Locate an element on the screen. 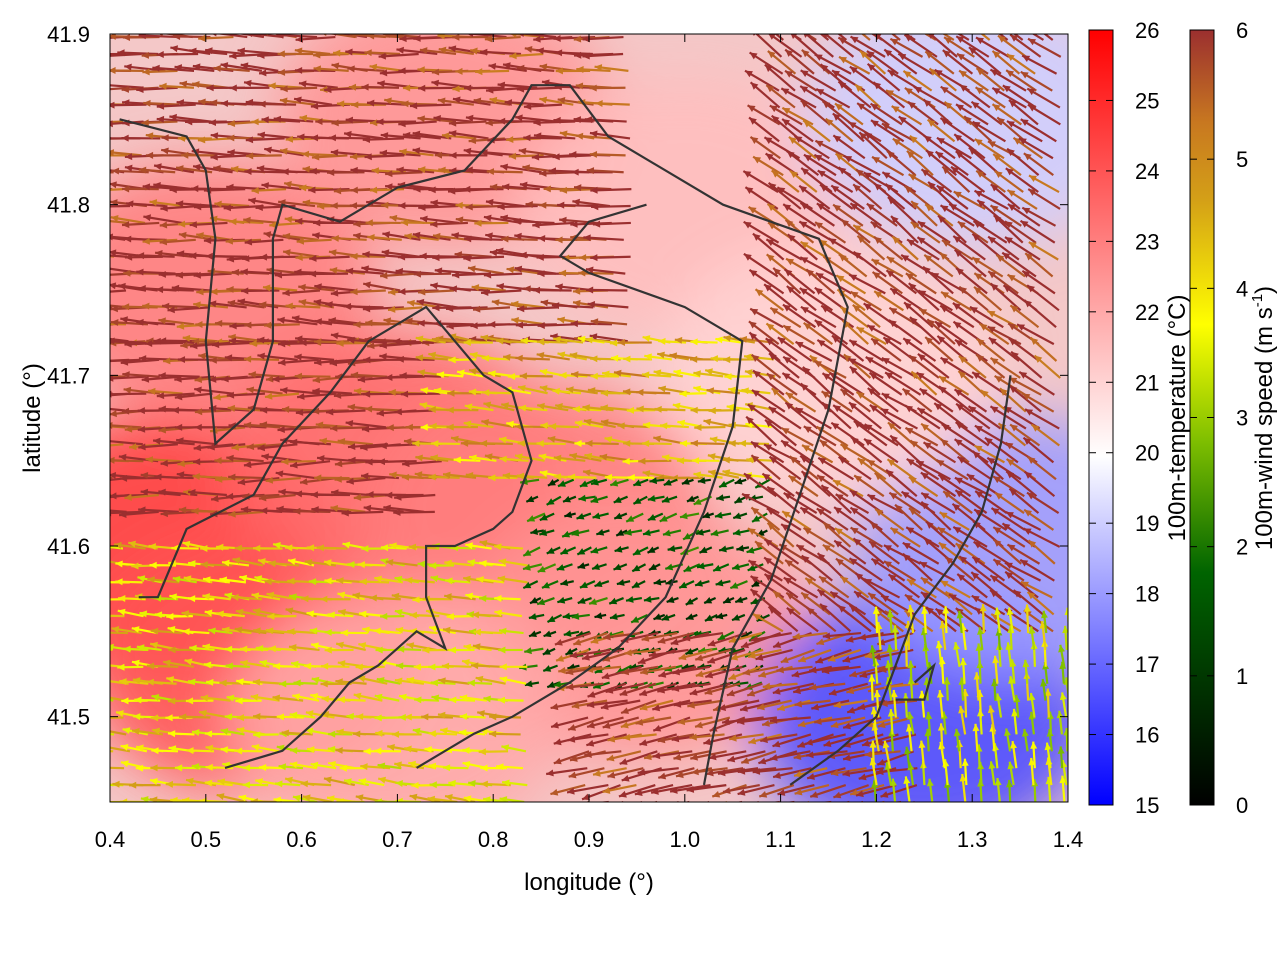  wind-colorbar-title-sup: -1 is located at coordinates (1257, 300).